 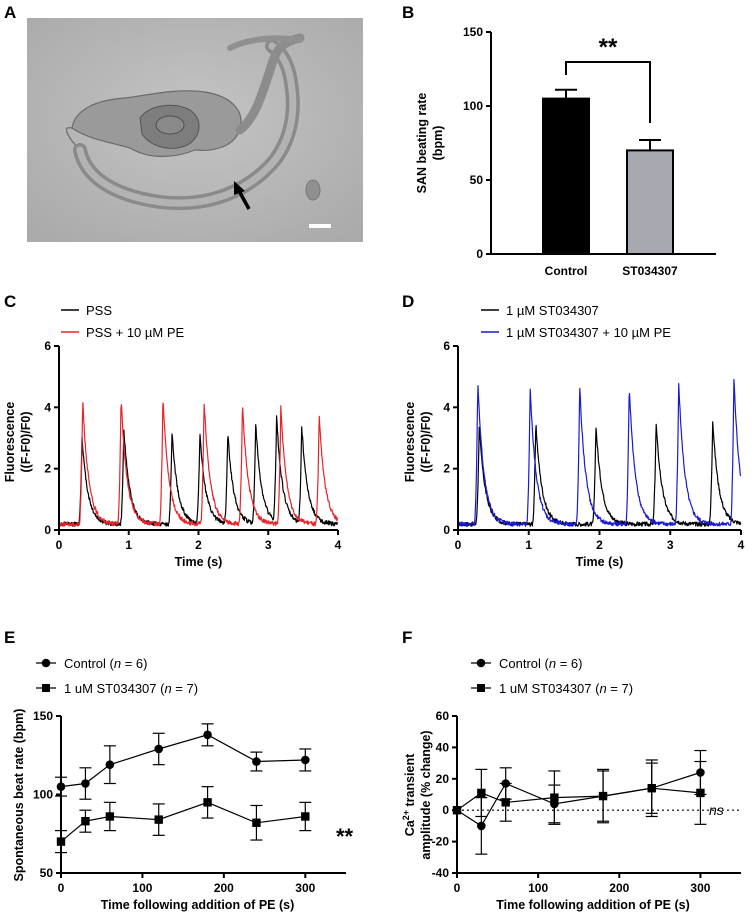 I want to click on y-axis-label-transient: transient, so click(x=410, y=781).